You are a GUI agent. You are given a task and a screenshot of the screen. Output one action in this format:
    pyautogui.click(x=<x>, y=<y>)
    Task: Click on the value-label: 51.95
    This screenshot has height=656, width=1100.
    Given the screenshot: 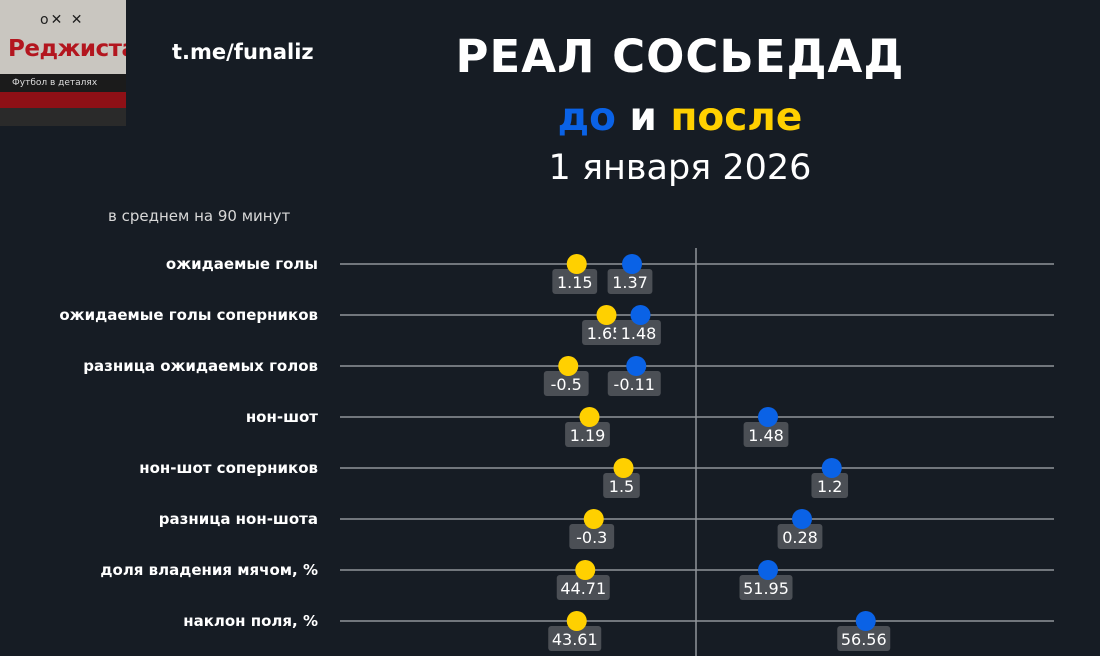 What is the action you would take?
    pyautogui.click(x=766, y=588)
    